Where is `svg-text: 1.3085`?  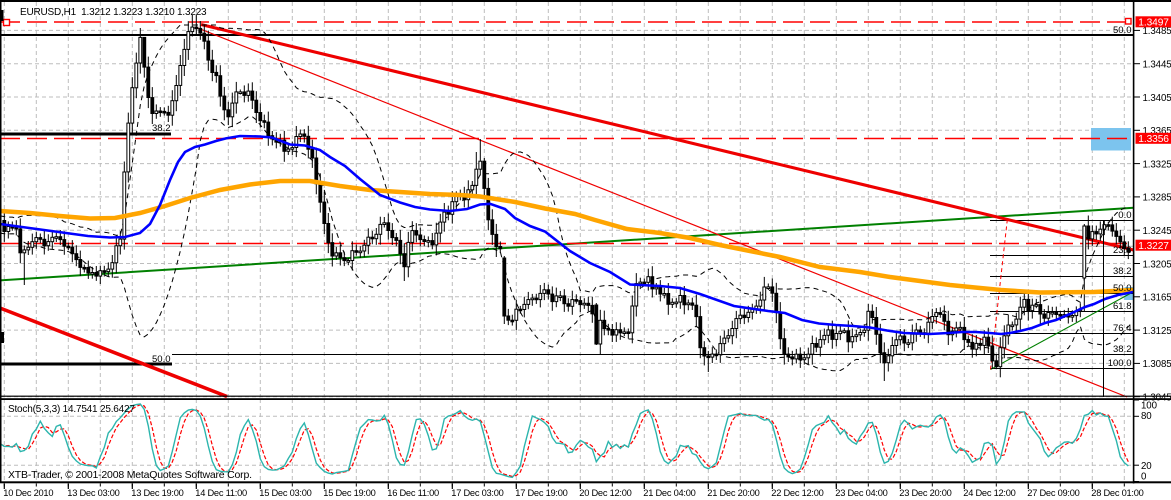 svg-text: 1.3085 is located at coordinates (1157, 364).